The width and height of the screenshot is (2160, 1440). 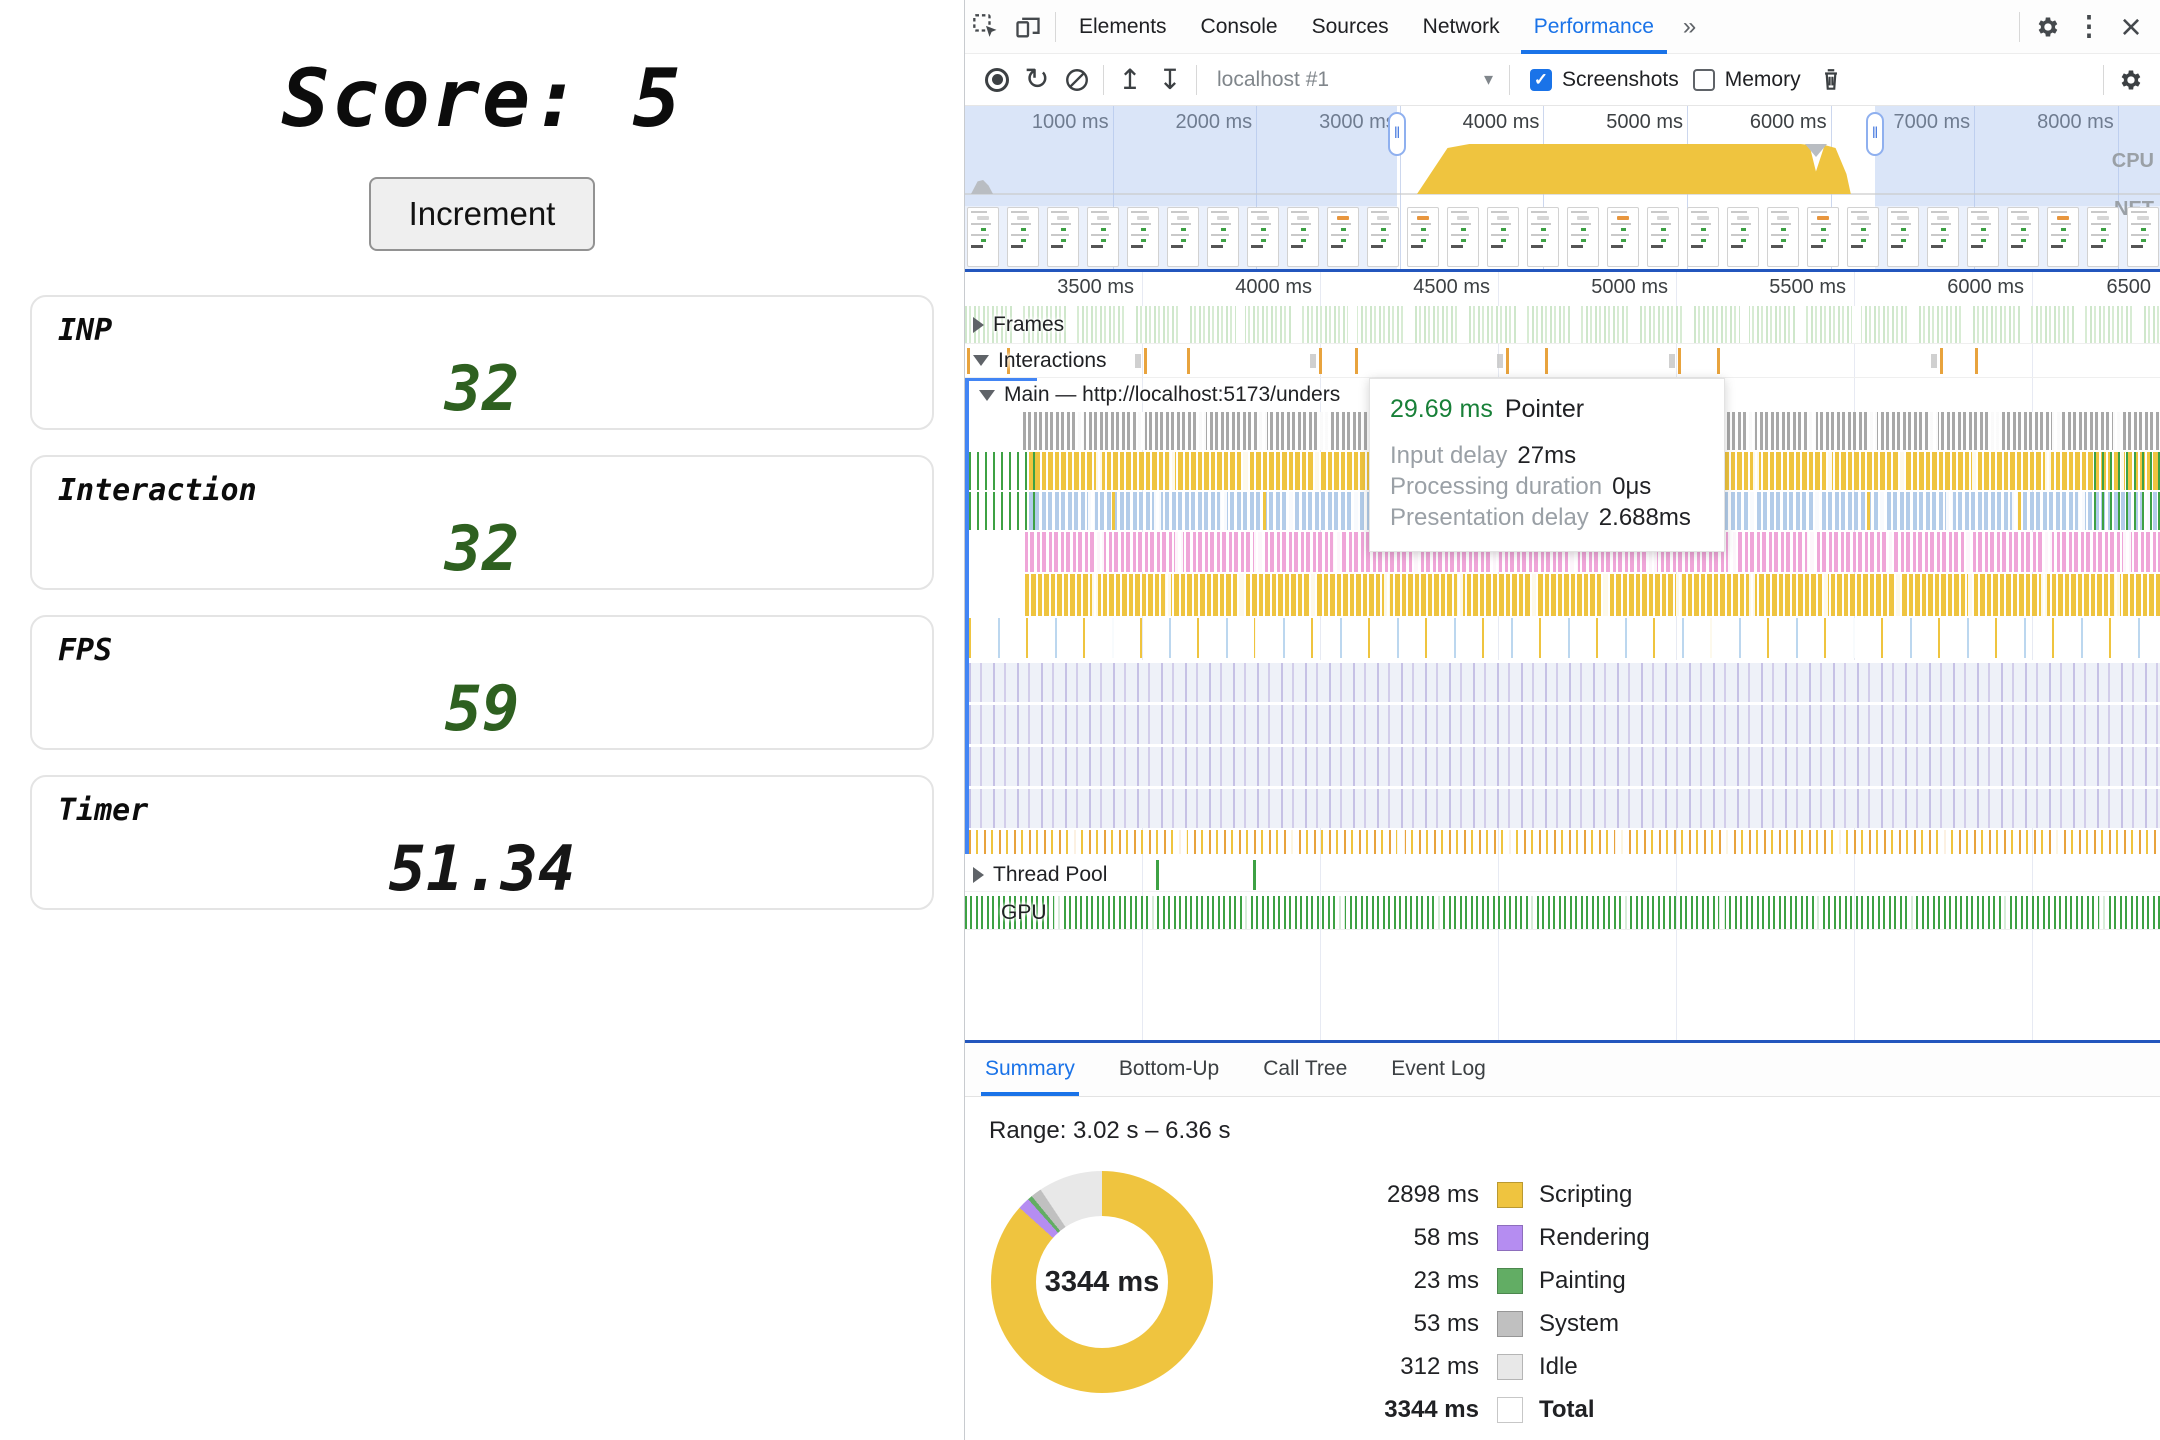 I want to click on details-tab-bottom-up: Bottom-Up, so click(x=1169, y=1068).